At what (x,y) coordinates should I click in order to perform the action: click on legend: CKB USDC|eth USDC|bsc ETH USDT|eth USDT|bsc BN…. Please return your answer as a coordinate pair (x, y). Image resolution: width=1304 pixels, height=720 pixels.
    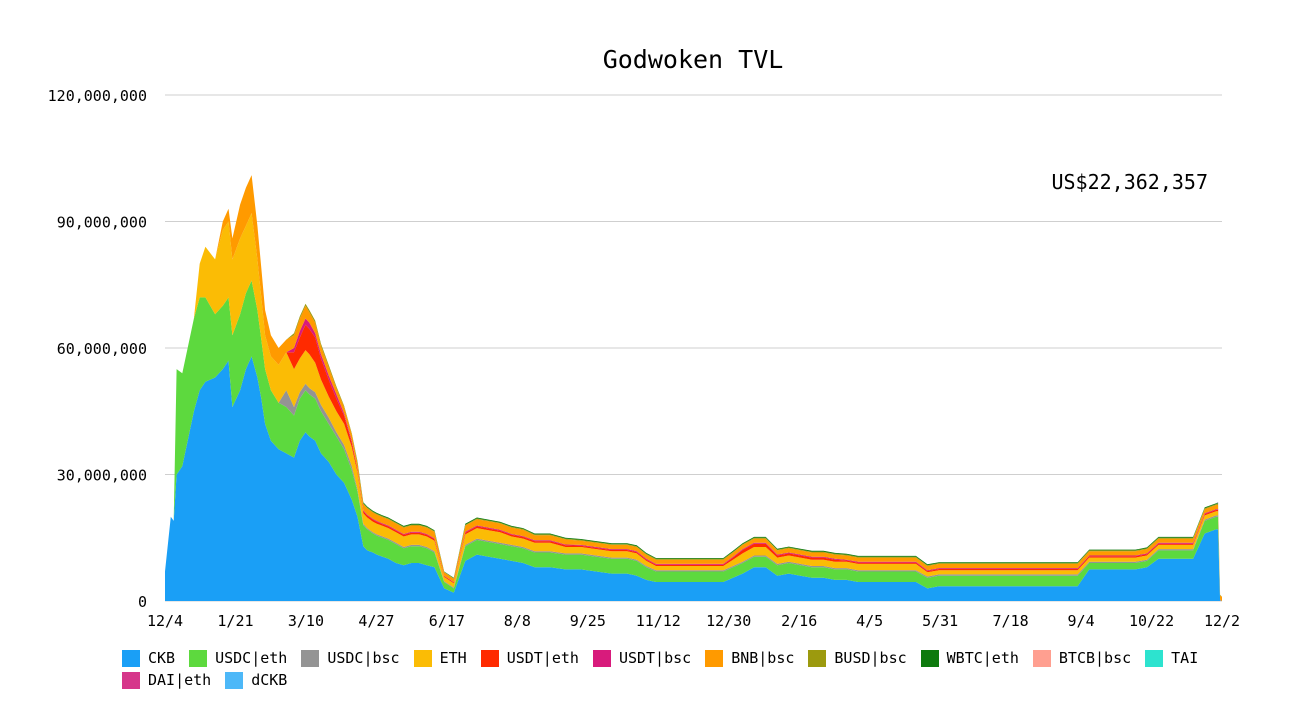
    Looking at the image, I should click on (682, 669).